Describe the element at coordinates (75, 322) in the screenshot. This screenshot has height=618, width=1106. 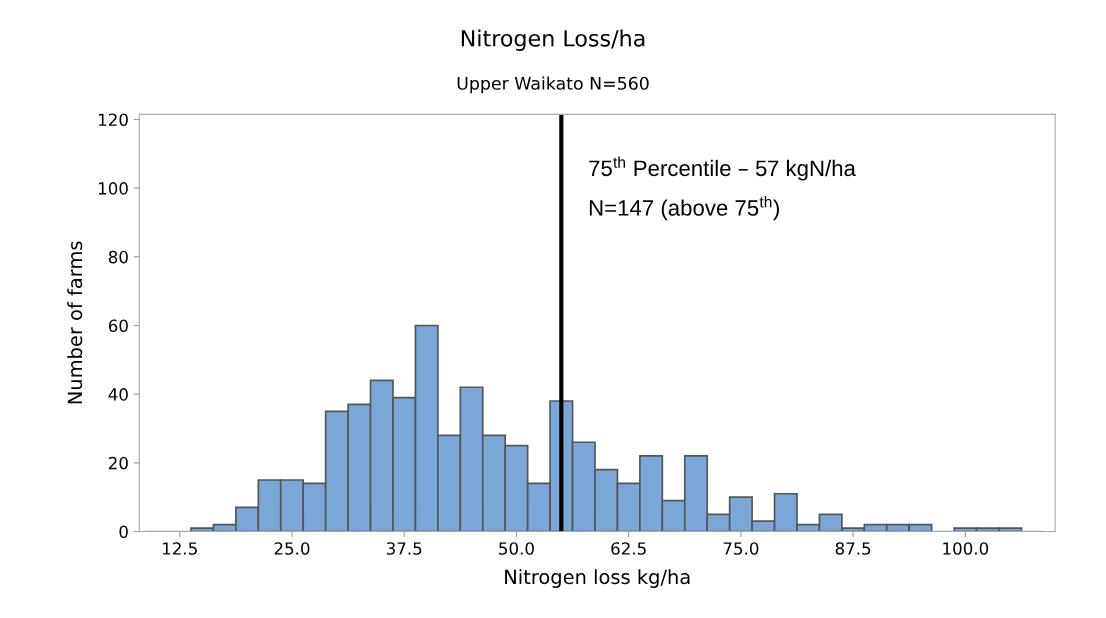
I see `y-axis-title: Number of farms` at that location.